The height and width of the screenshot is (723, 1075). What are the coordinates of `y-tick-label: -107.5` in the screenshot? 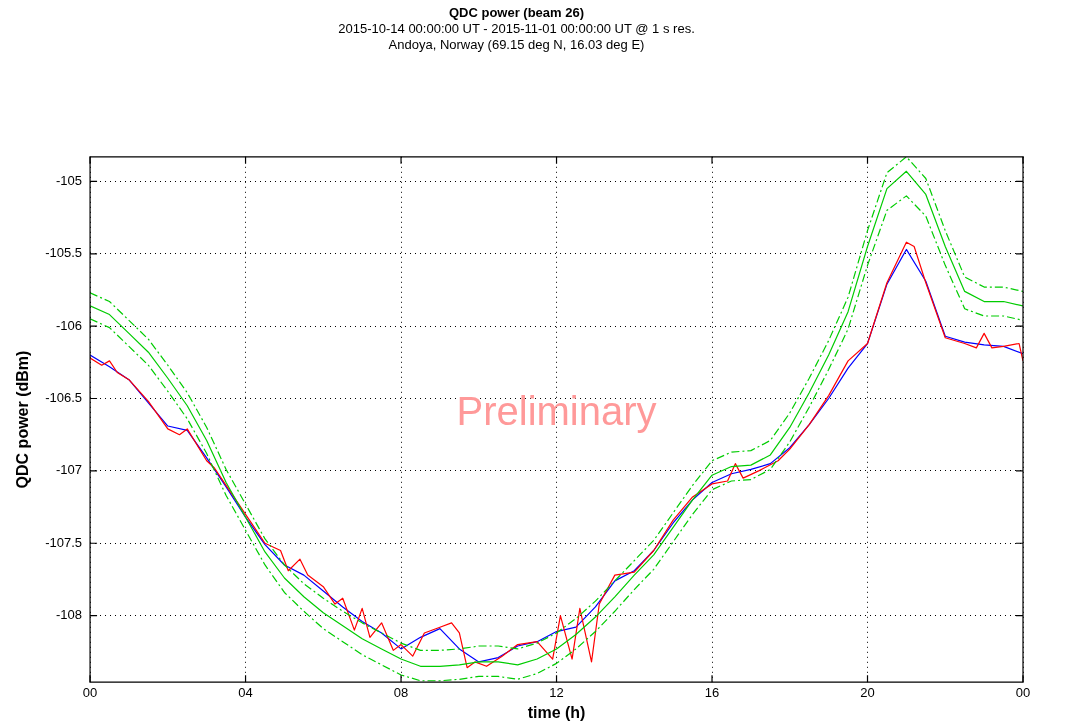 It's located at (64, 542).